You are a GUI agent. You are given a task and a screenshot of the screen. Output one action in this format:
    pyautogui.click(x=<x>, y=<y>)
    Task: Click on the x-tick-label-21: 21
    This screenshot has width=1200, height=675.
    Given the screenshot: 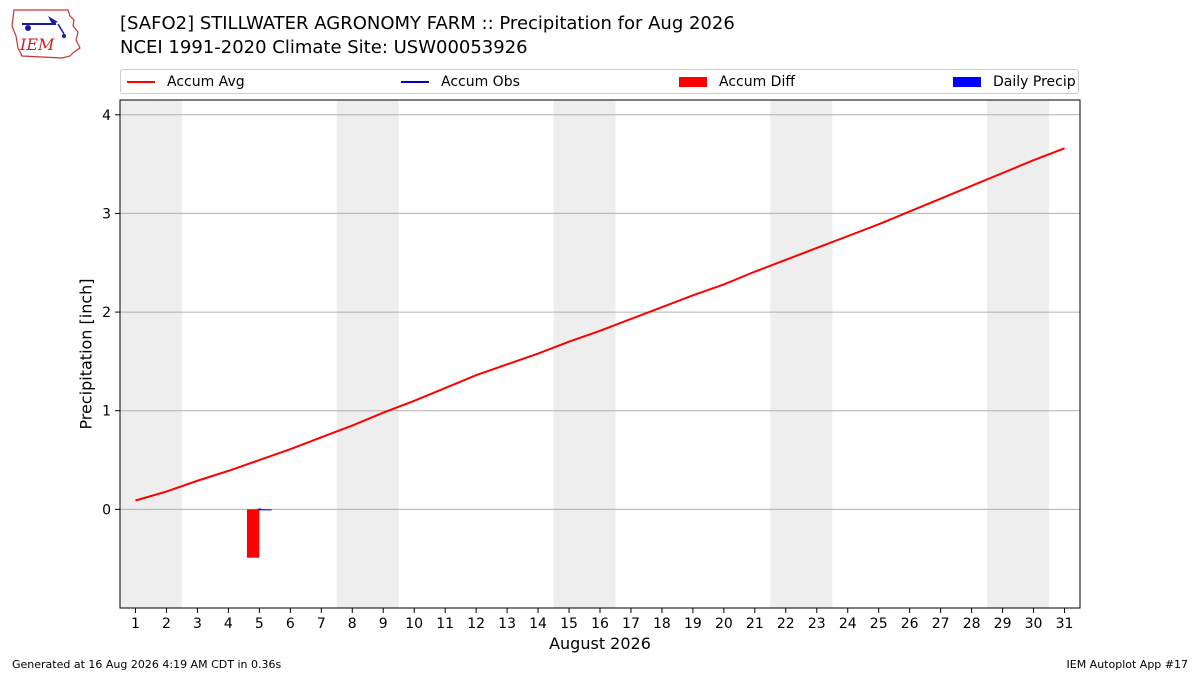 What is the action you would take?
    pyautogui.click(x=755, y=624)
    